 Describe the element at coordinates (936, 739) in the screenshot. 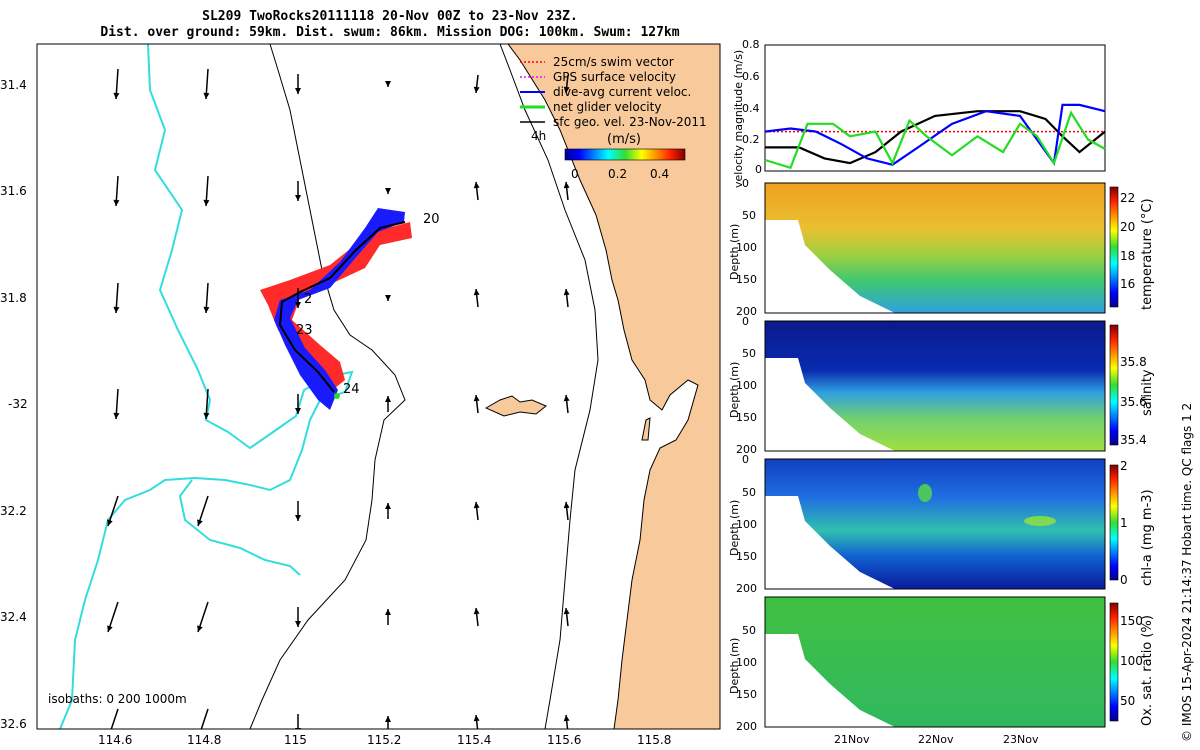

I see `time-xtick-22nov: 22Nov` at that location.